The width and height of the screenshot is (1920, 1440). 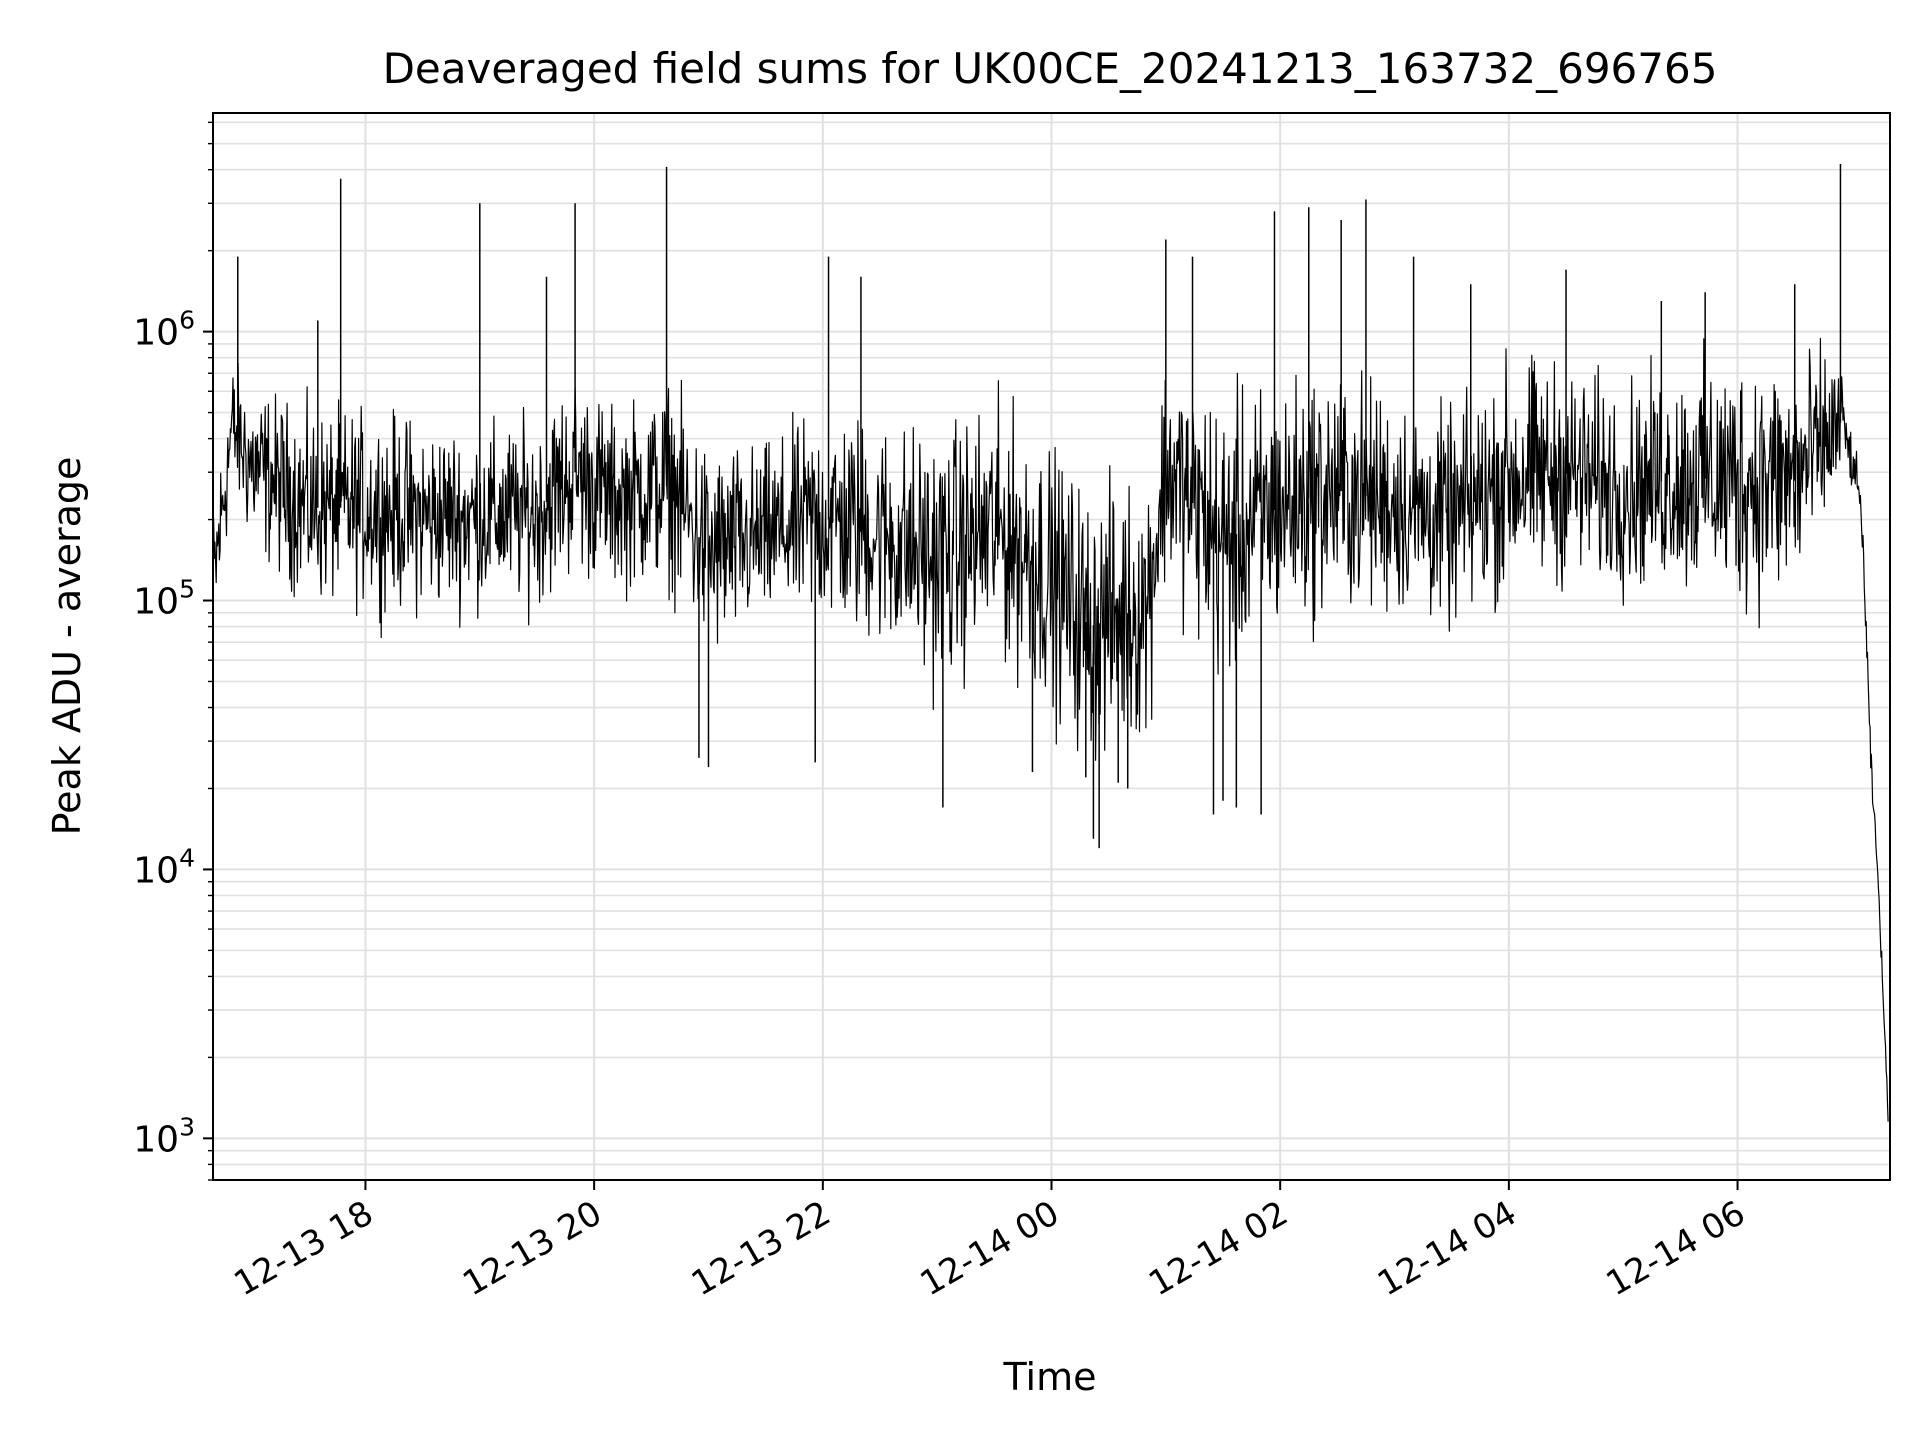 What do you see at coordinates (1050, 1377) in the screenshot?
I see `x-axis-label: Time` at bounding box center [1050, 1377].